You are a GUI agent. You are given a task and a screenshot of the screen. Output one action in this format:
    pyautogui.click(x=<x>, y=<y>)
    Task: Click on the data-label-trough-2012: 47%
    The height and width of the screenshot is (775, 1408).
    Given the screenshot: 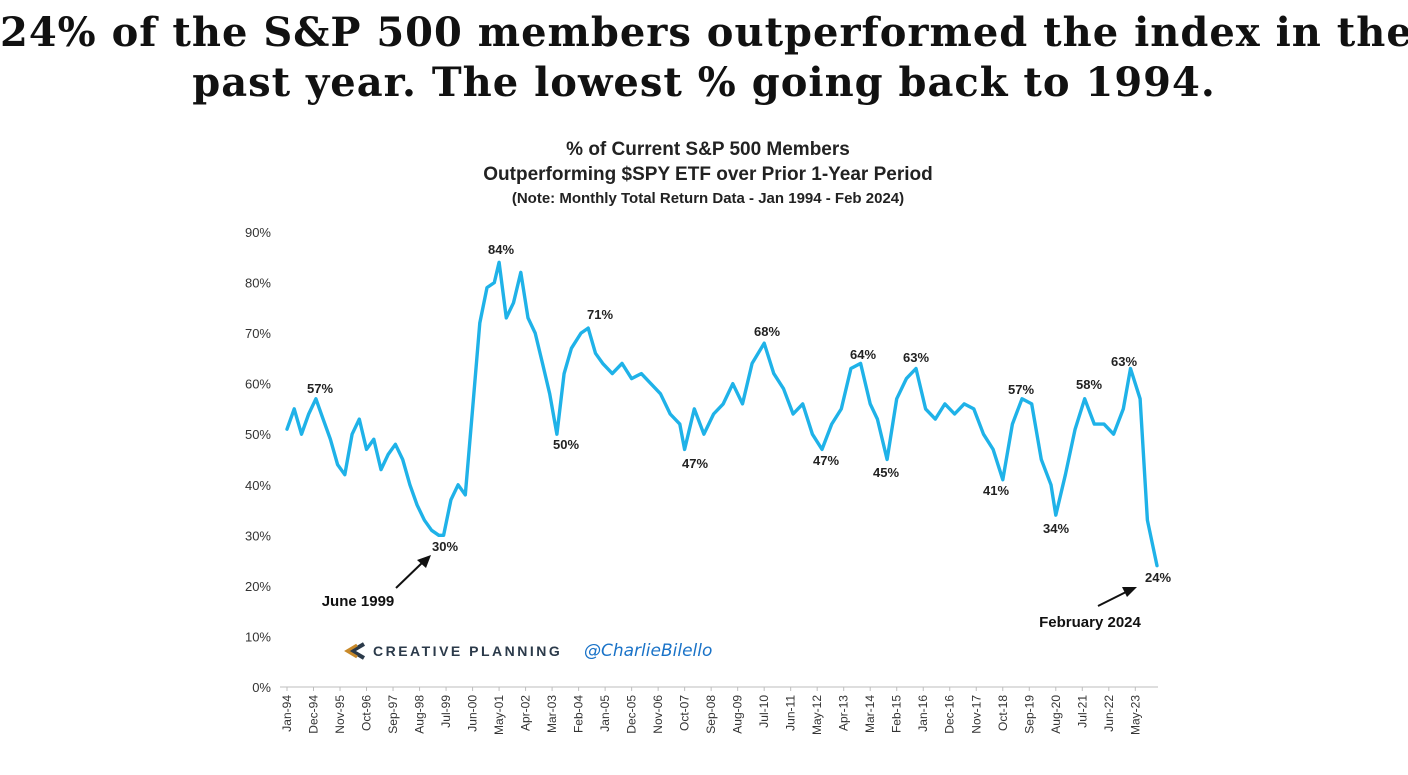 What is the action you would take?
    pyautogui.click(x=826, y=460)
    